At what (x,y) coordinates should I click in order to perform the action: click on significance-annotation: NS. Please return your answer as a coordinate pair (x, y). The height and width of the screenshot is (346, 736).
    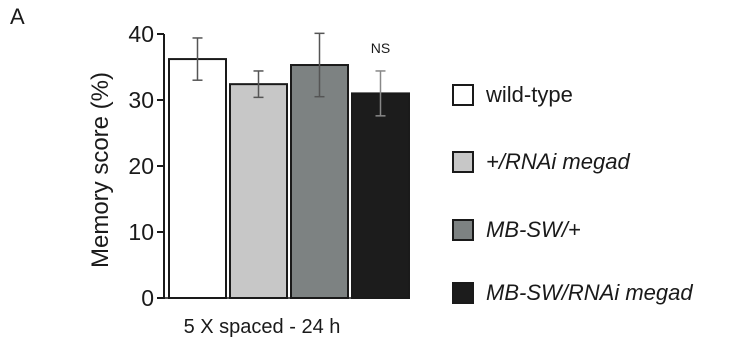
    Looking at the image, I should click on (380, 48).